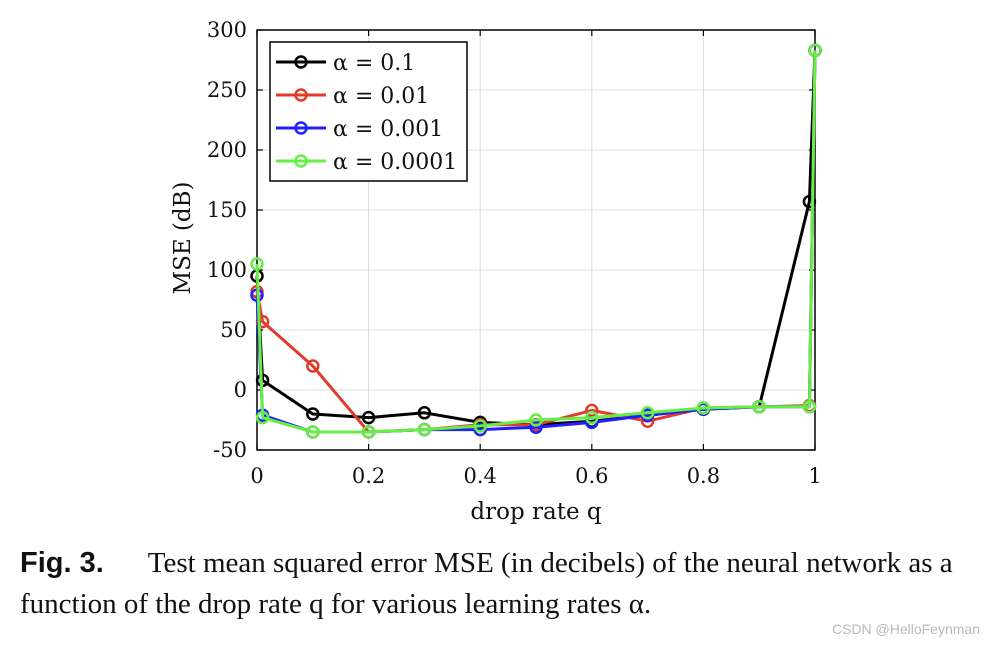  I want to click on legend-label: α = 0.001, so click(388, 129).